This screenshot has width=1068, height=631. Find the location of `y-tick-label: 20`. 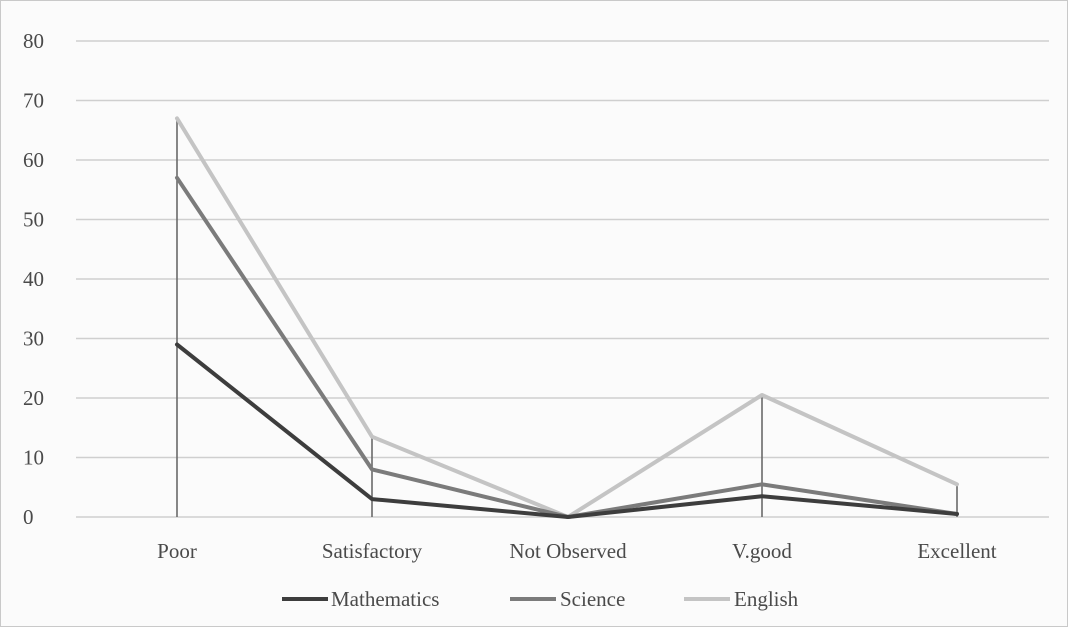

y-tick-label: 20 is located at coordinates (33, 398).